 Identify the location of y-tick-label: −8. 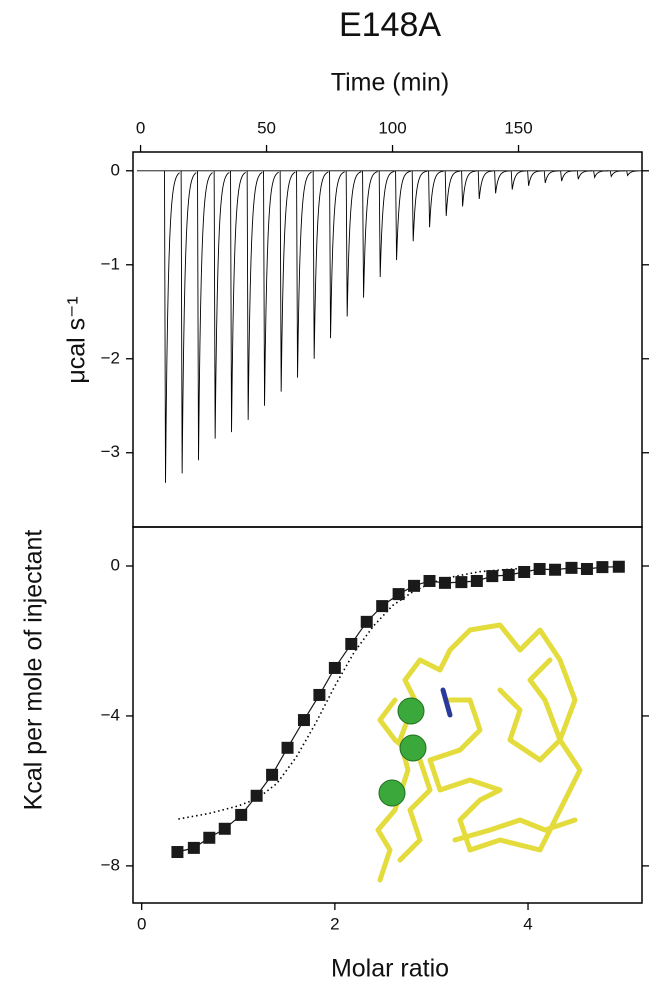
(110, 864).